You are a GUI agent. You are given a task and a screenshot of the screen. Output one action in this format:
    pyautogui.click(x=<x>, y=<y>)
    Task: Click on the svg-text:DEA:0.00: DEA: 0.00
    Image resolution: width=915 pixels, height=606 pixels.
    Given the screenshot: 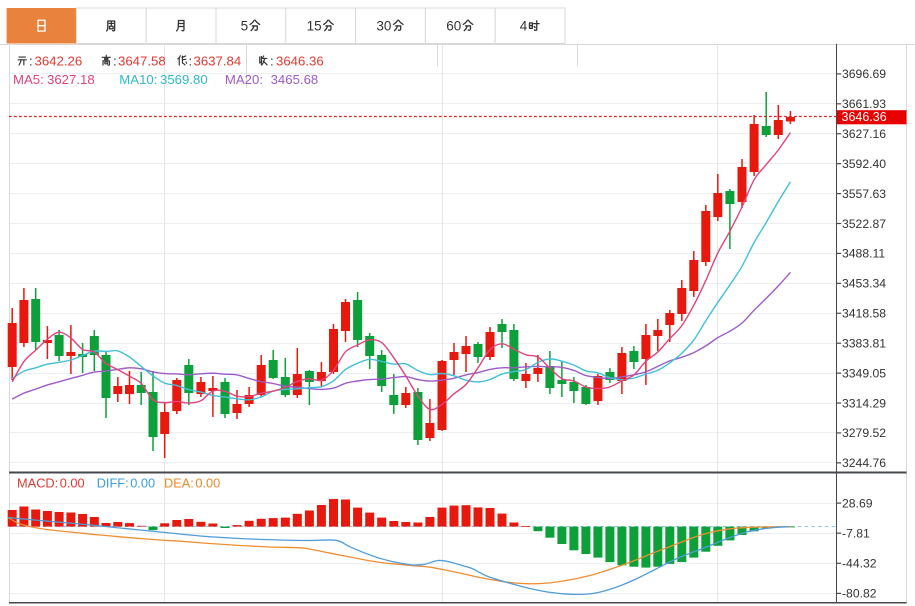 What is the action you would take?
    pyautogui.click(x=192, y=483)
    